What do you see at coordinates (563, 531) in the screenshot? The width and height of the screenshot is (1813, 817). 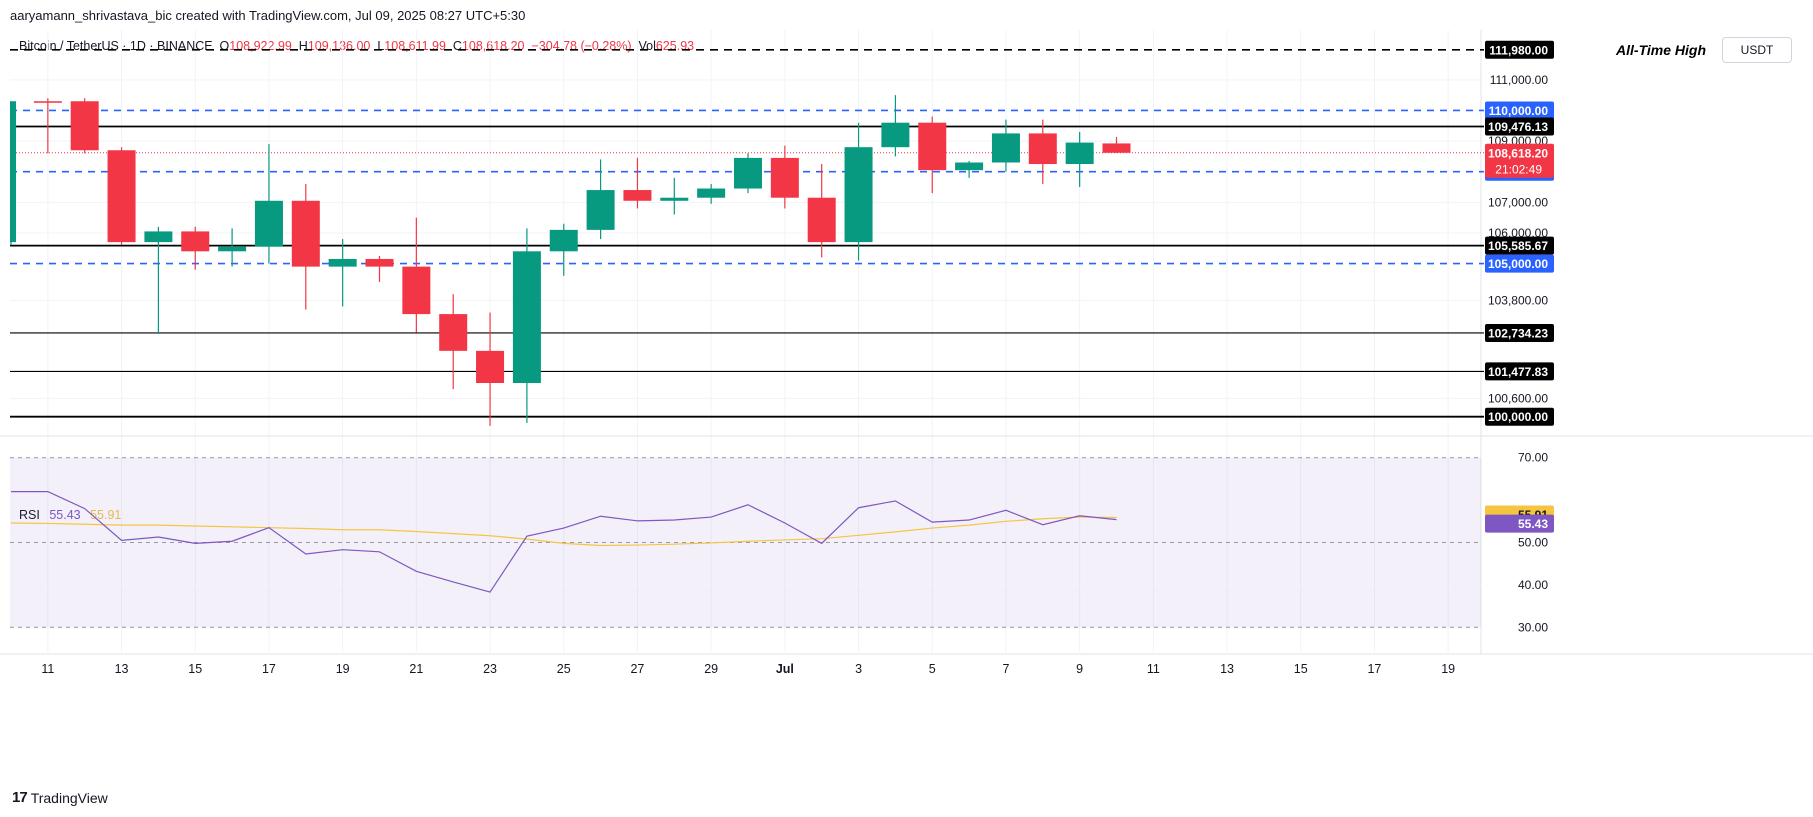 I see `rsi-ma-line` at bounding box center [563, 531].